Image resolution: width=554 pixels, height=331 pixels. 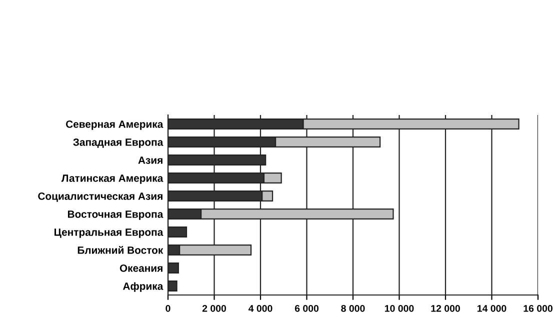 What do you see at coordinates (214, 308) in the screenshot?
I see `x-tick-label: 2 000` at bounding box center [214, 308].